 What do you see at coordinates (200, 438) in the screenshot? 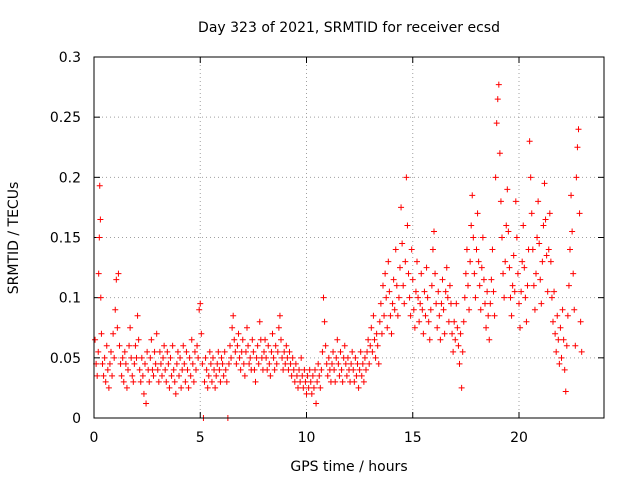
I see `x-tick-label: 5` at bounding box center [200, 438].